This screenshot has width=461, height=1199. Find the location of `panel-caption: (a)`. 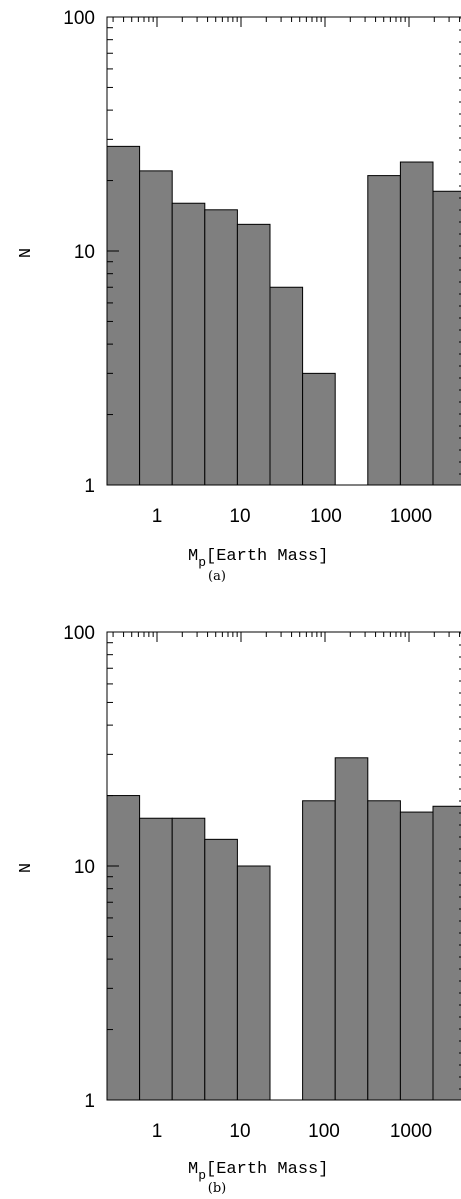

panel-caption: (a) is located at coordinates (217, 576).